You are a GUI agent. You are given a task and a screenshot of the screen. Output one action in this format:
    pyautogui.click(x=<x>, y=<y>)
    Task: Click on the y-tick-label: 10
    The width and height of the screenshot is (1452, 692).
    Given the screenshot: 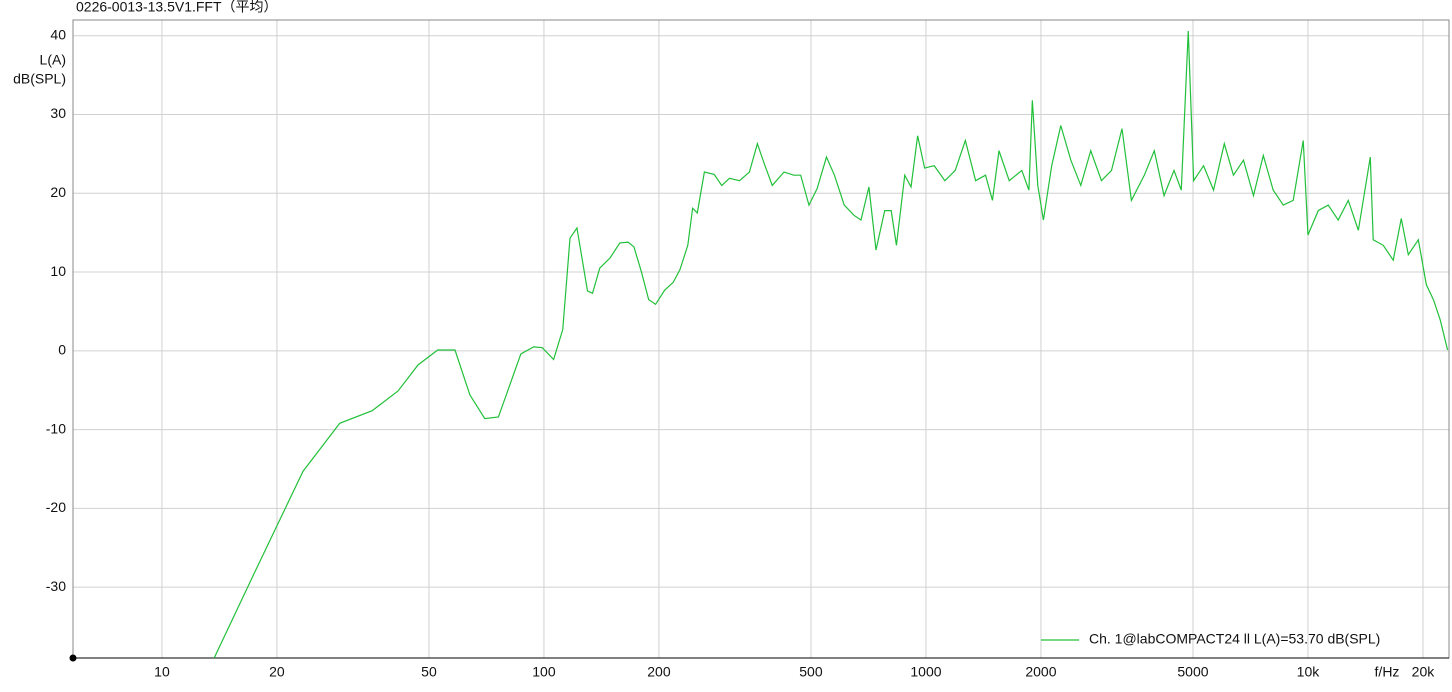 What is the action you would take?
    pyautogui.click(x=58, y=271)
    